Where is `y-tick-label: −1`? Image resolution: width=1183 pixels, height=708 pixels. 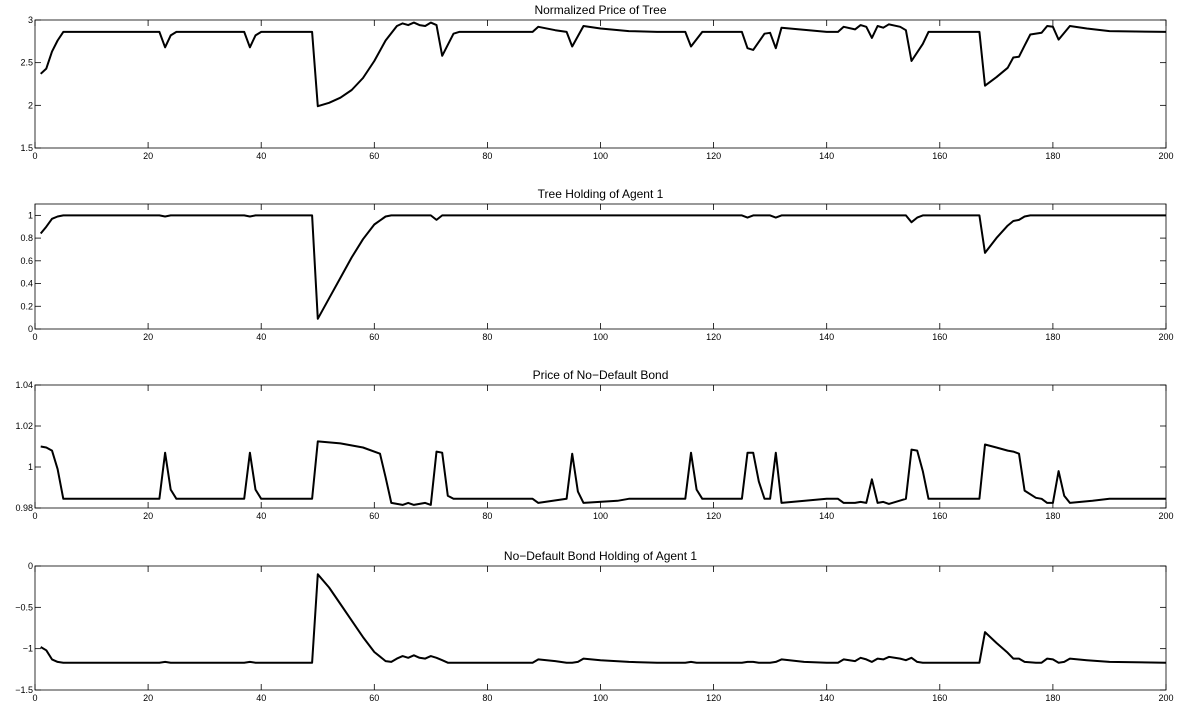
y-tick-label: −1 is located at coordinates (28, 649).